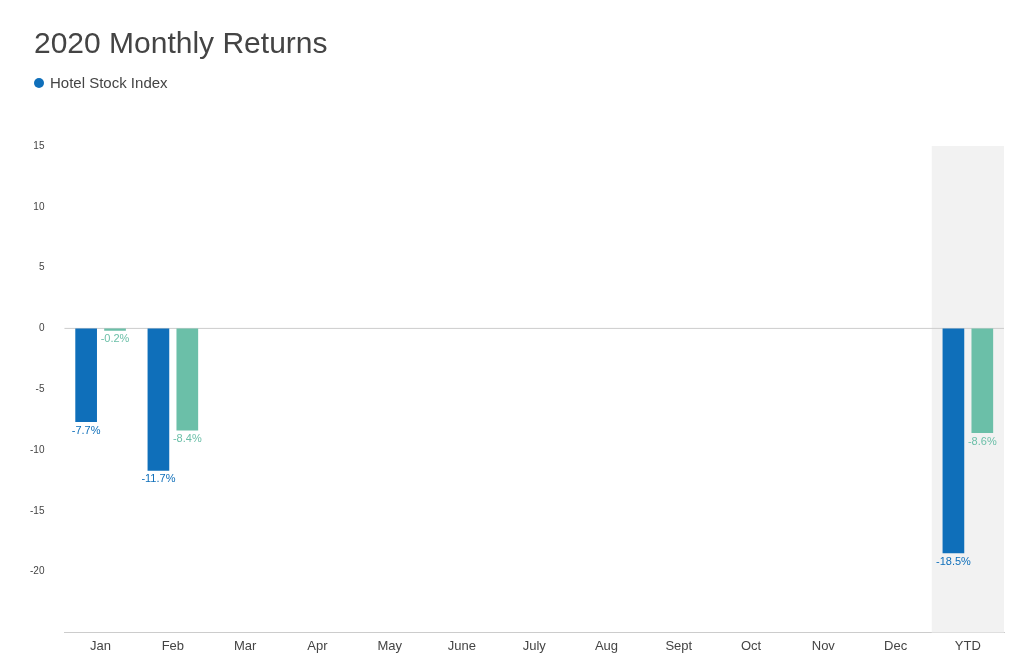 The height and width of the screenshot is (671, 1024). Describe the element at coordinates (245, 645) in the screenshot. I see `x-tick-label: Mar` at that location.